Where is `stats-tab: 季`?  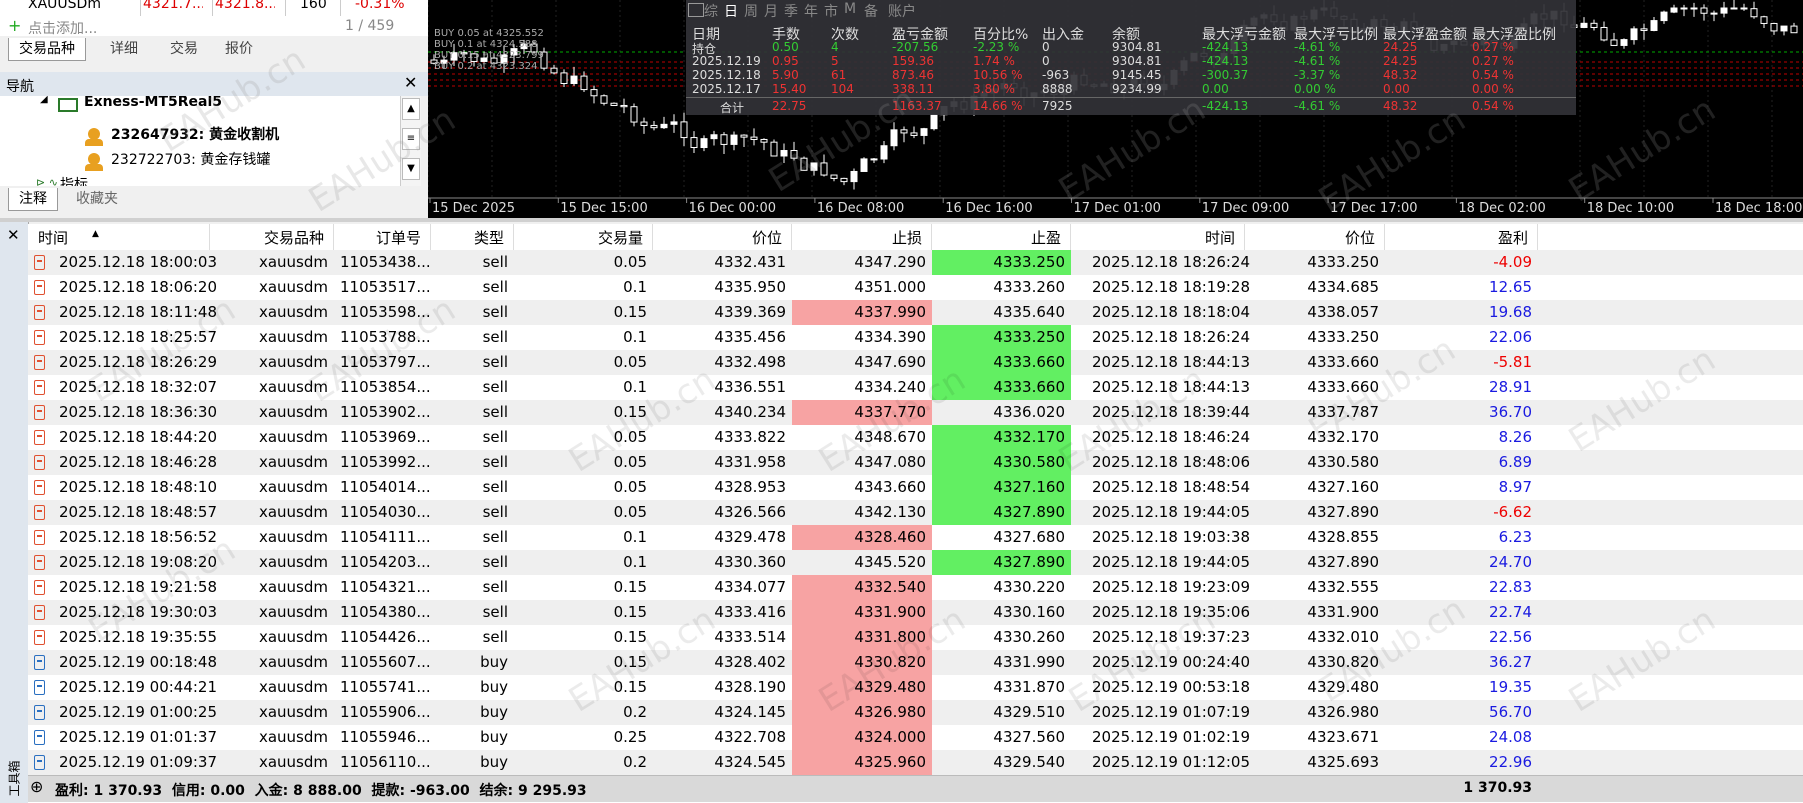
stats-tab: 季 is located at coordinates (791, 12).